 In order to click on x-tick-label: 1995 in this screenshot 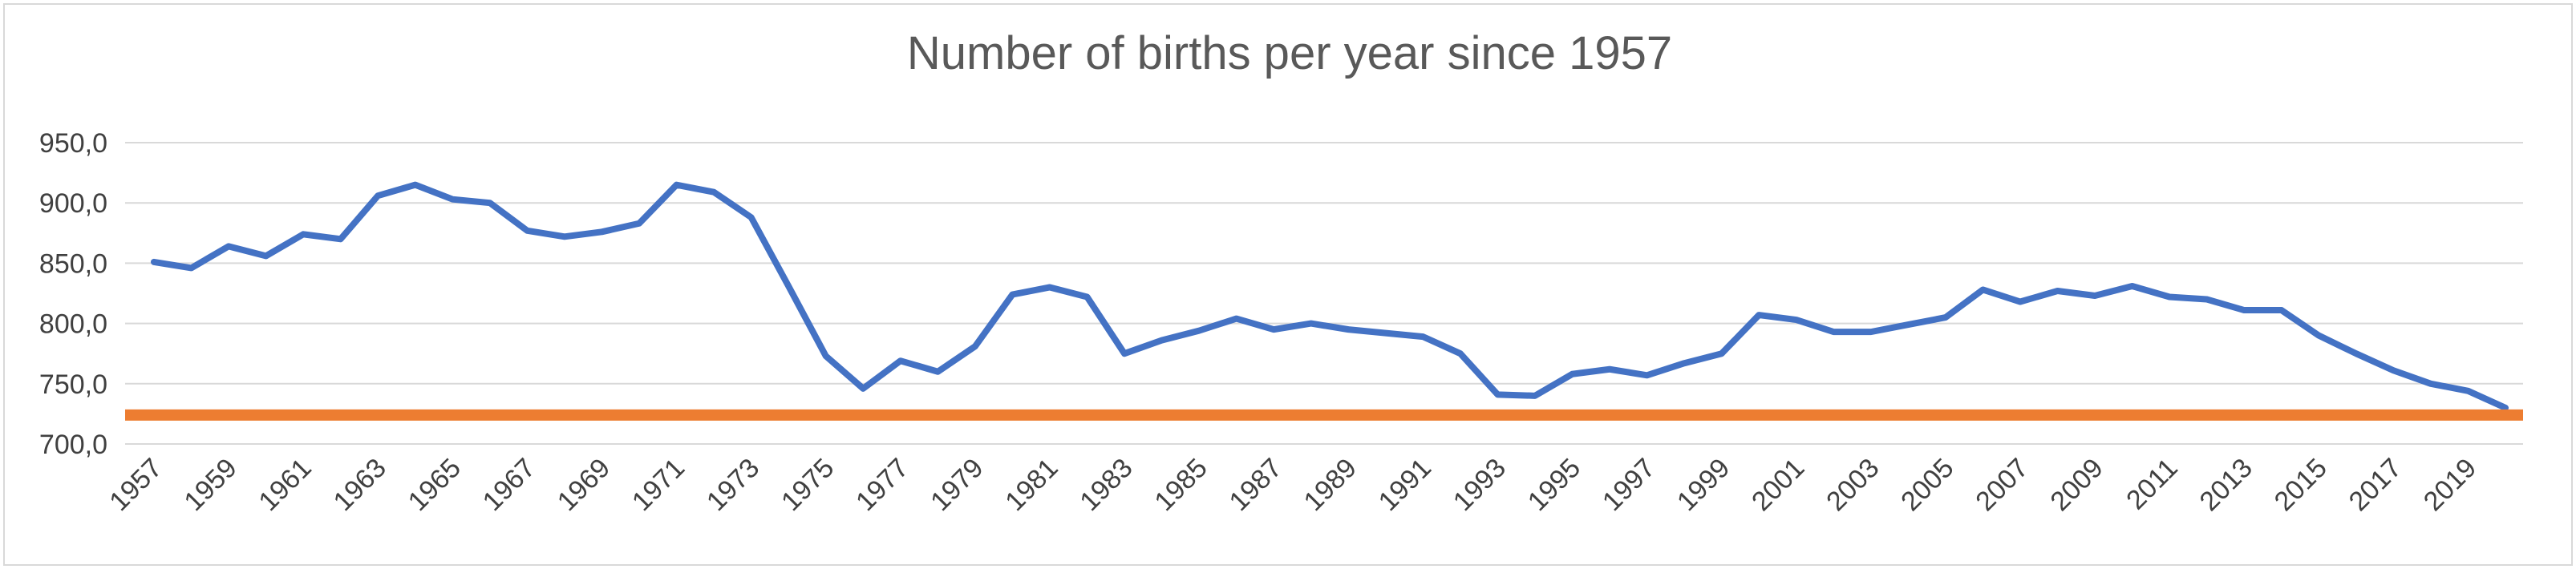, I will do `click(1554, 485)`.